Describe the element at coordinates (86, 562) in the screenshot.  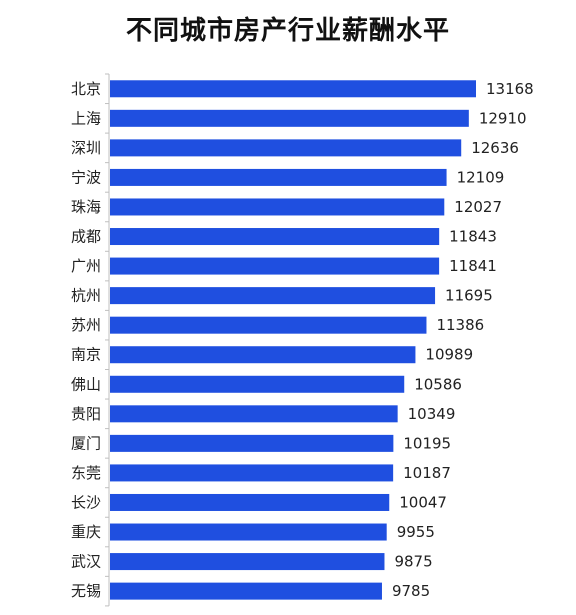
I see `category-label: 武汉` at that location.